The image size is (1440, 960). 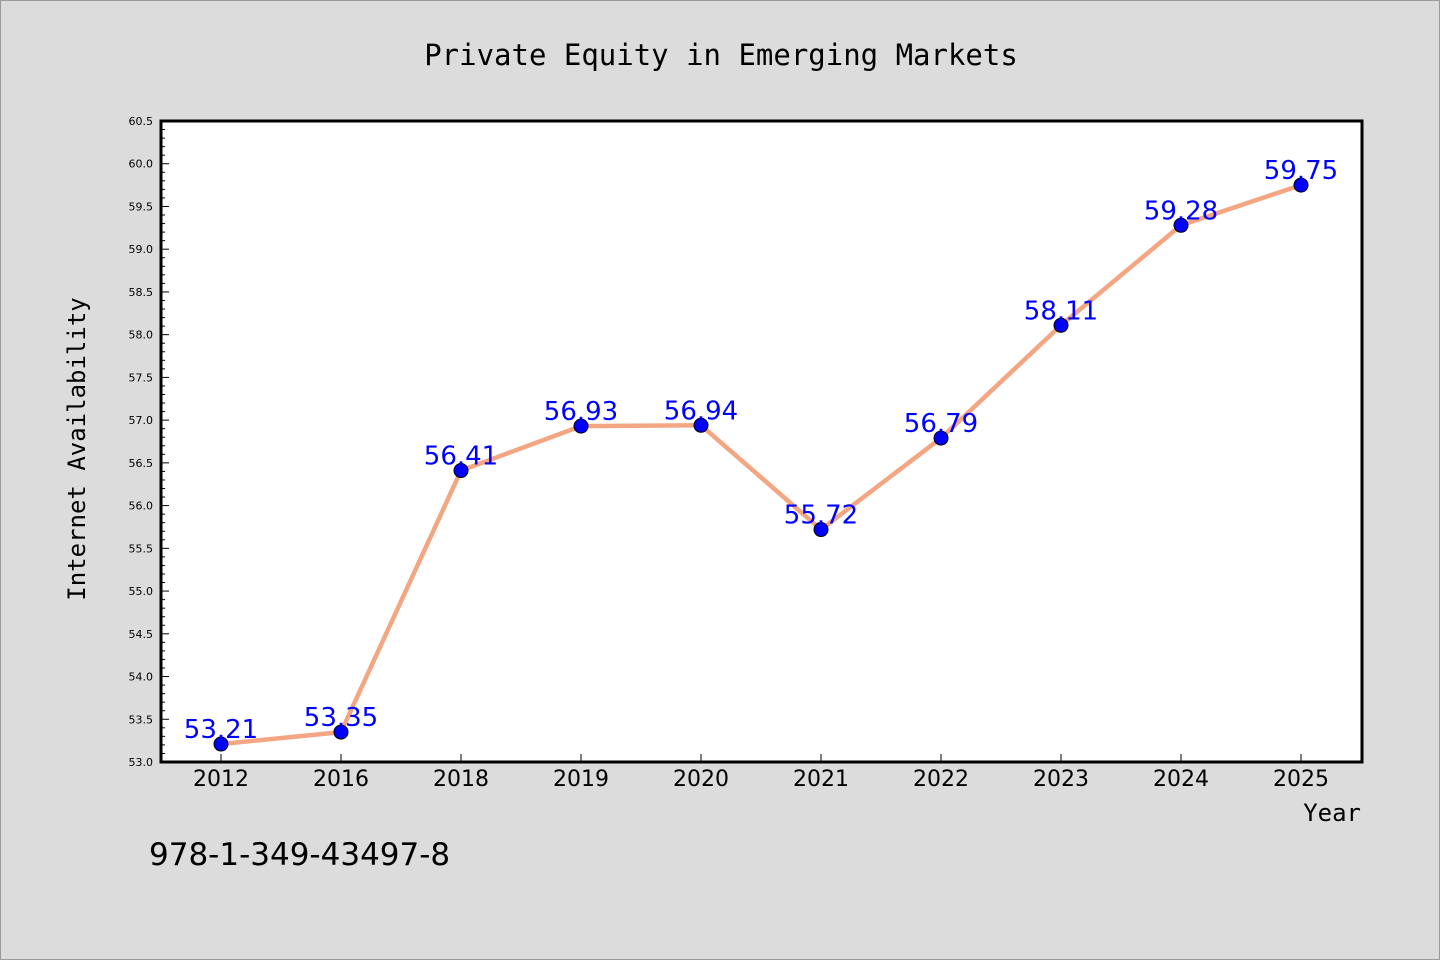 I want to click on data-label: 59.28, so click(x=1181, y=211).